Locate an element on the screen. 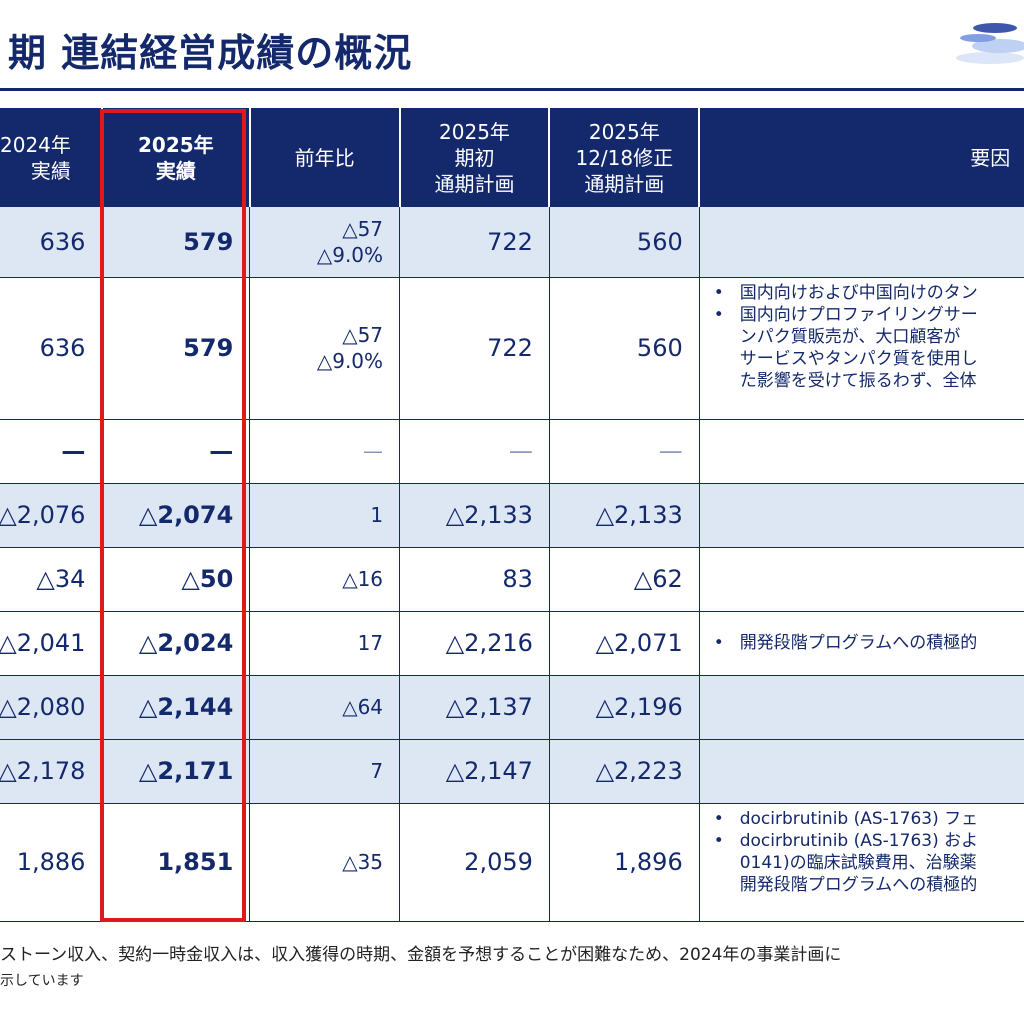 This screenshot has height=1024, width=1024. cell-value: △16 is located at coordinates (363, 579).